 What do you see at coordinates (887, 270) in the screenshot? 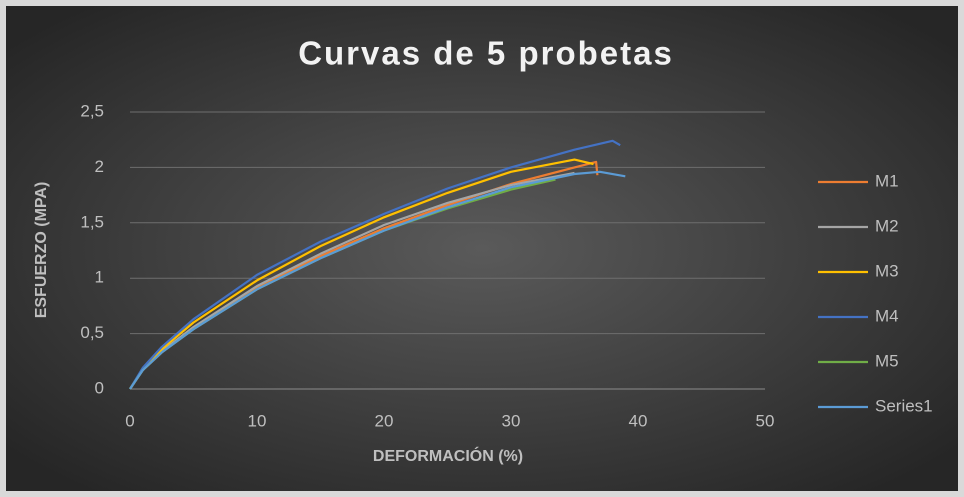
I see `legend-label: M3` at bounding box center [887, 270].